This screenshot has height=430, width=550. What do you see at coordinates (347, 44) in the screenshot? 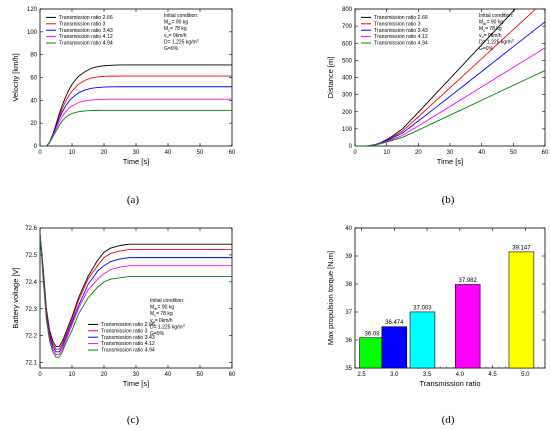
I see `y-tick-label: 600` at bounding box center [347, 44].